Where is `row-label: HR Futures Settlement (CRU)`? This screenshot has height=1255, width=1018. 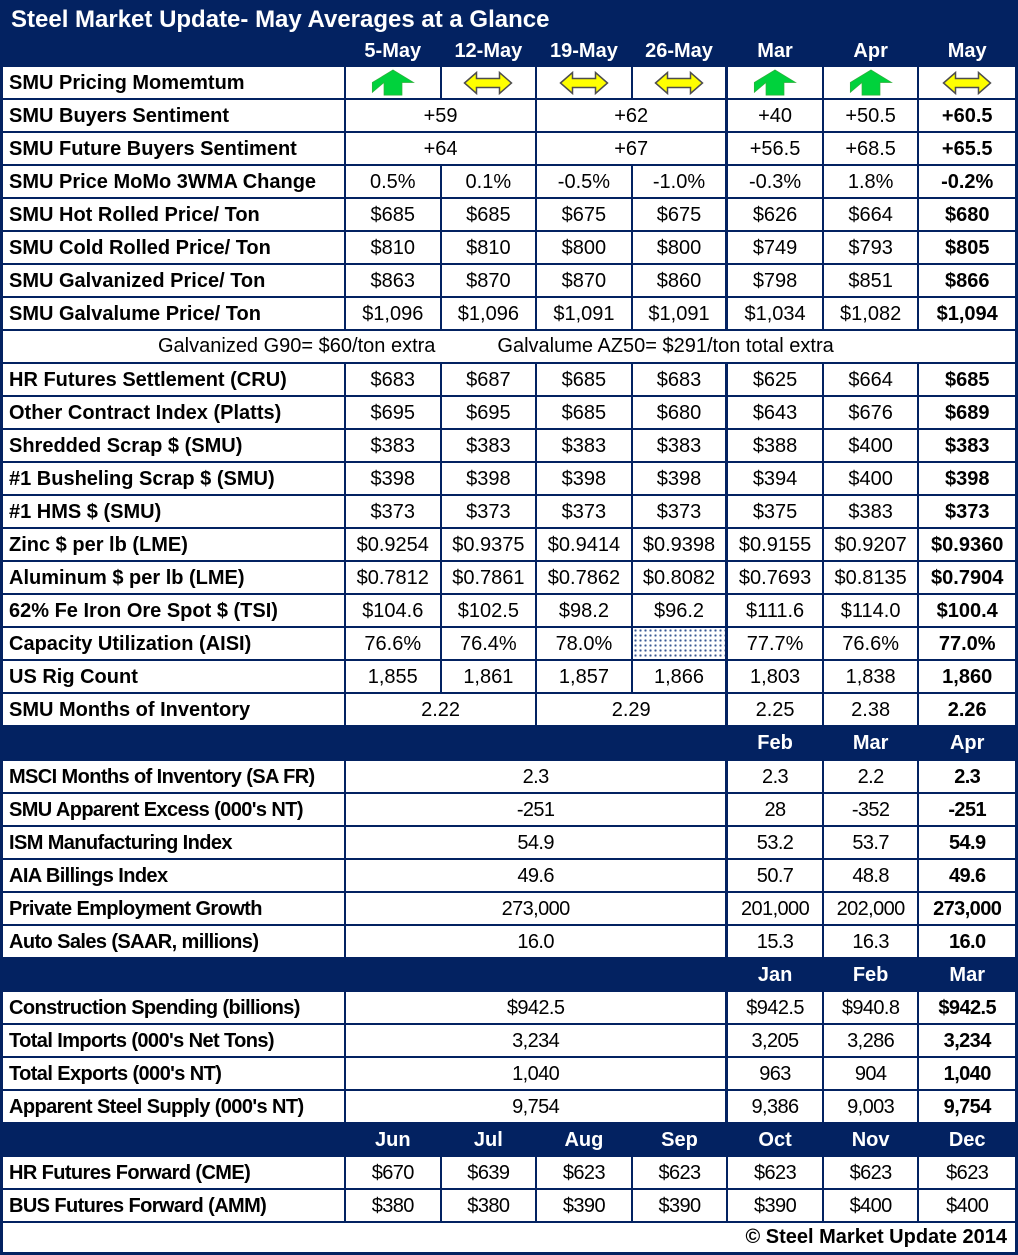
row-label: HR Futures Settlement (CRU) is located at coordinates (174, 379).